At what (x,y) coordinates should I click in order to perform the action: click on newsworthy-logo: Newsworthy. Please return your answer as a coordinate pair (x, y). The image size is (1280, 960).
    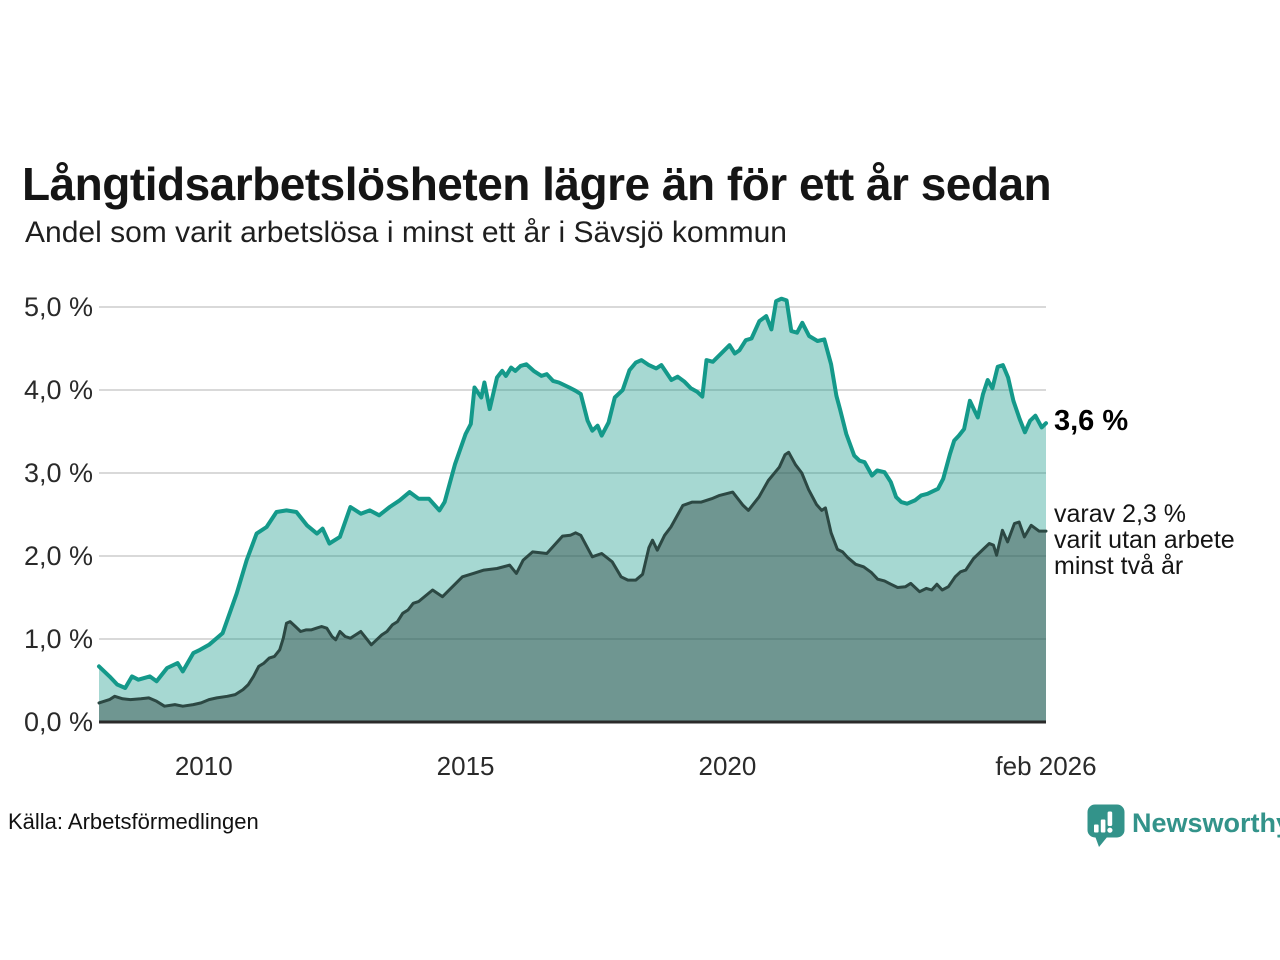
    Looking at the image, I should click on (1183, 825).